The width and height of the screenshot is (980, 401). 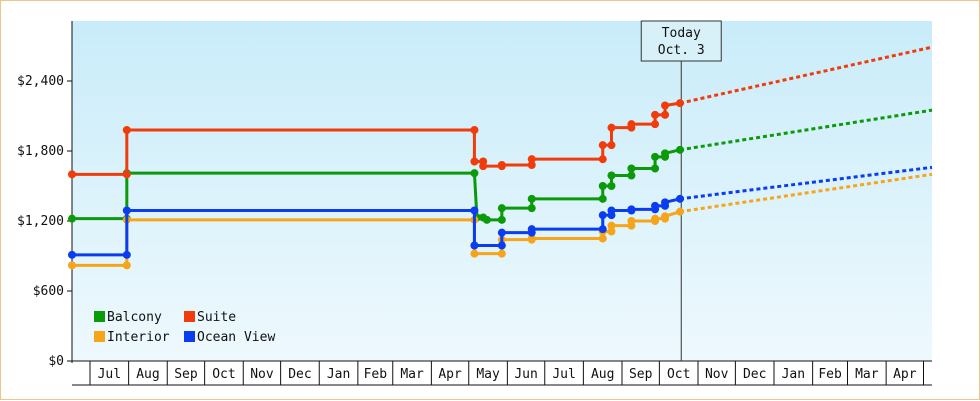 I want to click on series-forecast-ocean-view, so click(x=806, y=183).